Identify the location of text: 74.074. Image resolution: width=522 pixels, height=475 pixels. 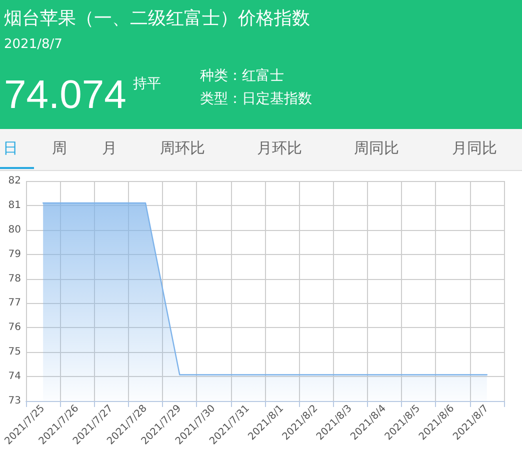
(65, 95).